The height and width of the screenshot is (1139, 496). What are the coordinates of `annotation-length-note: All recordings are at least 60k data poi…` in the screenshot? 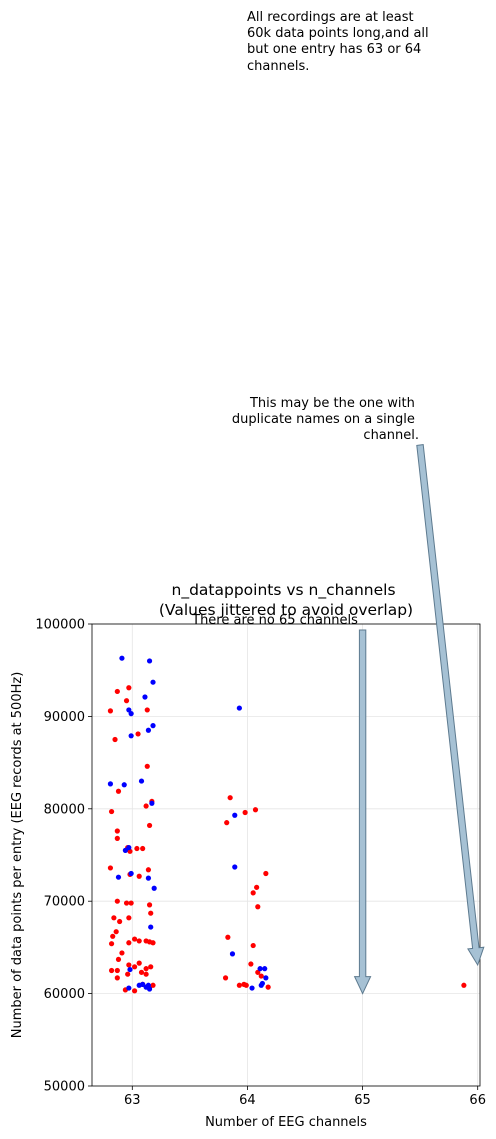 It's located at (340, 42).